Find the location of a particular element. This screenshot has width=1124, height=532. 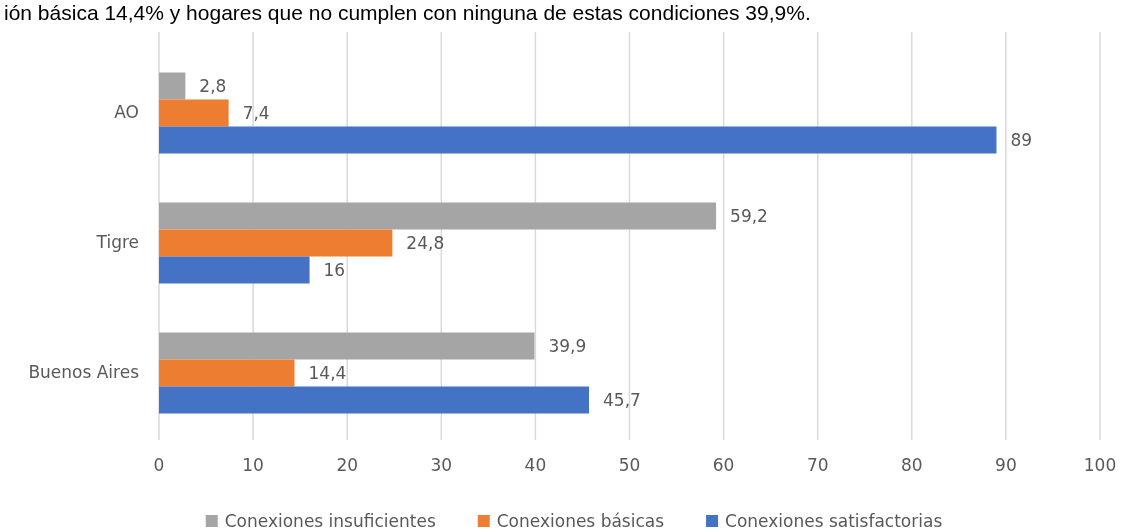

x-tick-label: 100 is located at coordinates (1100, 465).